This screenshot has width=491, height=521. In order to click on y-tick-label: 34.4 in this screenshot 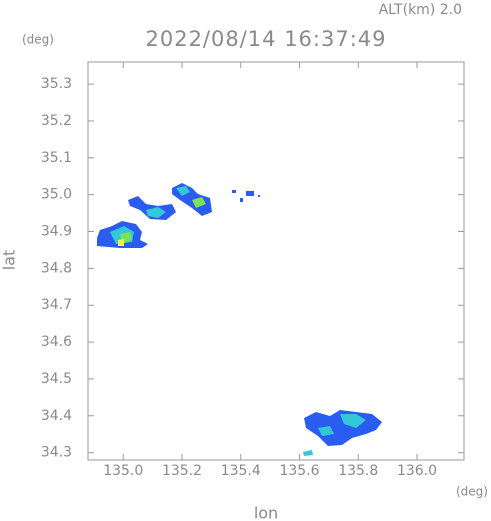, I will do `click(56, 416)`.